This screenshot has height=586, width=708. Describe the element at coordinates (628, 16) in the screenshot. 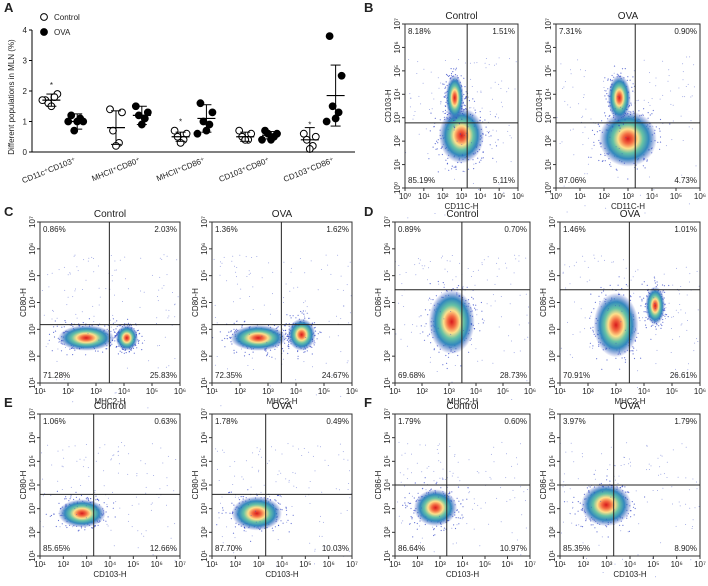

I see `plot-title: OVA` at that location.